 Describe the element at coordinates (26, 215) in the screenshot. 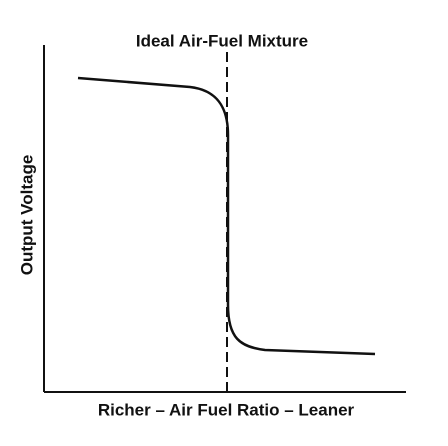

I see `y-axis-label: Output Voltage` at that location.